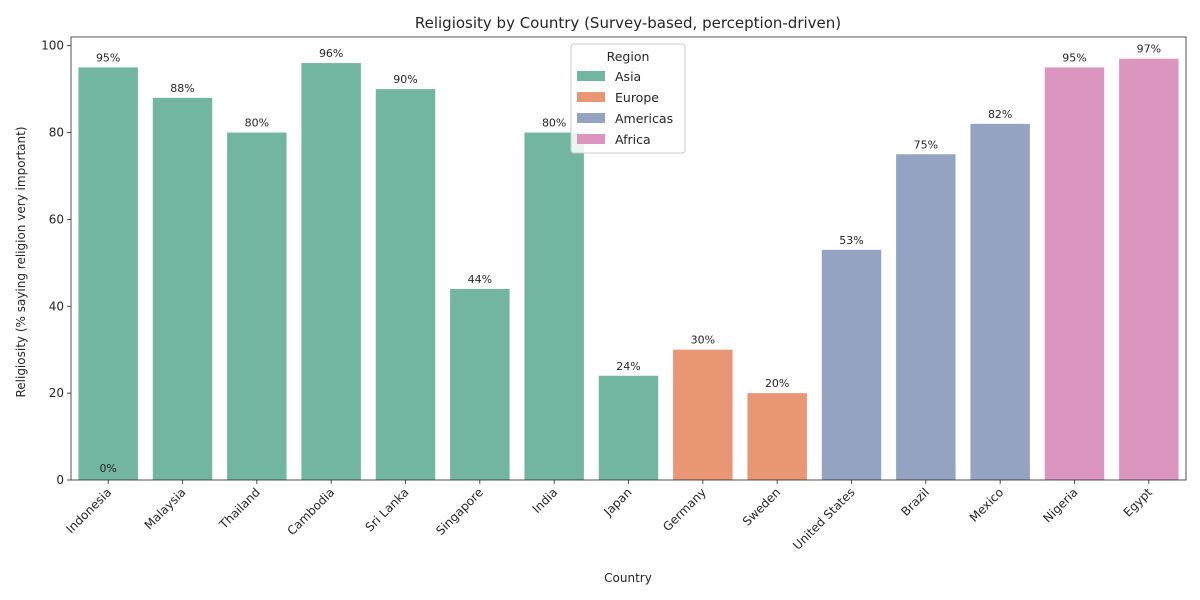 The image size is (1200, 600). What do you see at coordinates (1149, 49) in the screenshot?
I see `data-label-egypt: 97%` at bounding box center [1149, 49].